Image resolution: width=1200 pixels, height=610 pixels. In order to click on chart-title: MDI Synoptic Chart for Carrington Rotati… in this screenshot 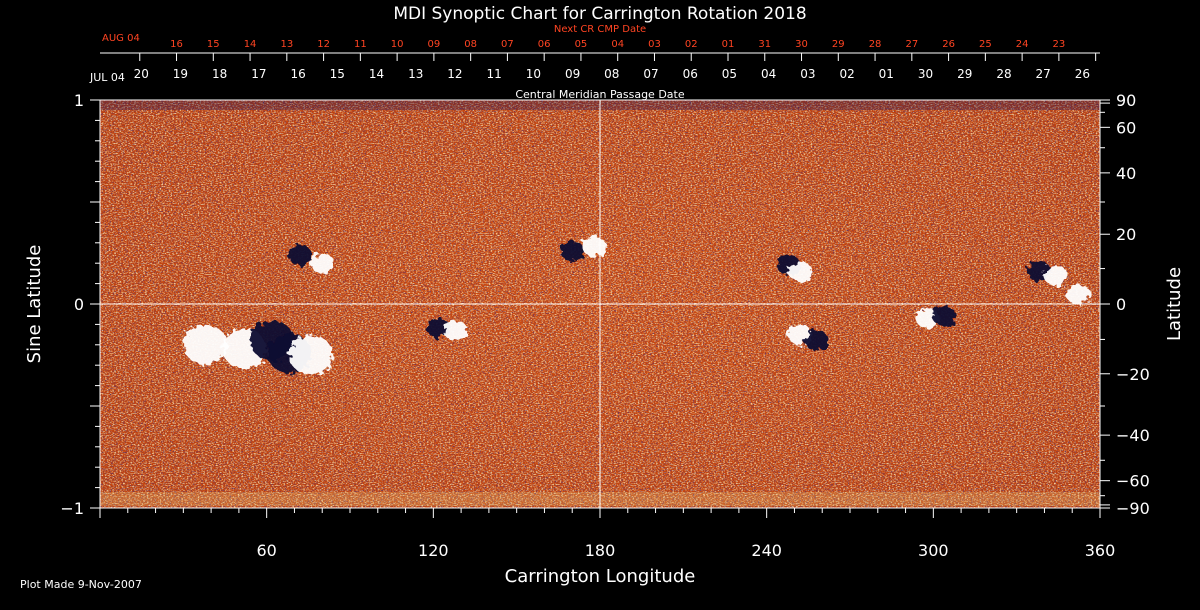, I will do `click(599, 14)`.